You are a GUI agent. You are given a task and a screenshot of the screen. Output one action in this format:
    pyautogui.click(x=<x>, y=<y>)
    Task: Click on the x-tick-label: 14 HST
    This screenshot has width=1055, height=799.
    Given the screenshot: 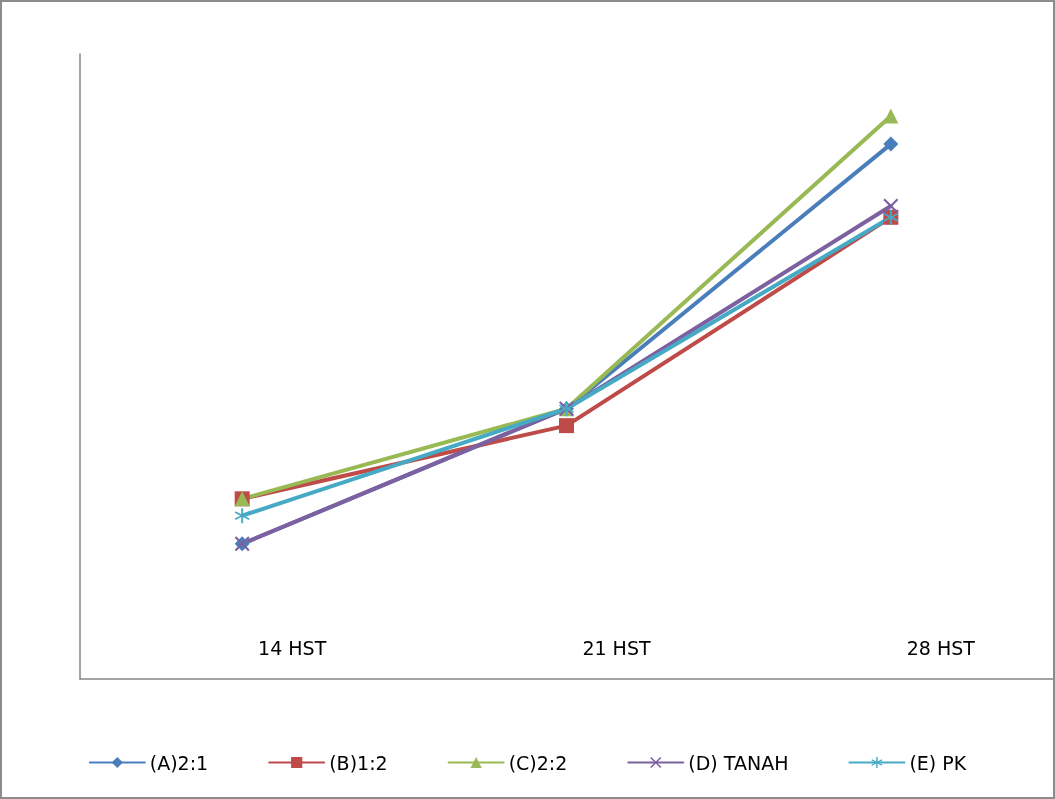 What is the action you would take?
    pyautogui.click(x=292, y=647)
    